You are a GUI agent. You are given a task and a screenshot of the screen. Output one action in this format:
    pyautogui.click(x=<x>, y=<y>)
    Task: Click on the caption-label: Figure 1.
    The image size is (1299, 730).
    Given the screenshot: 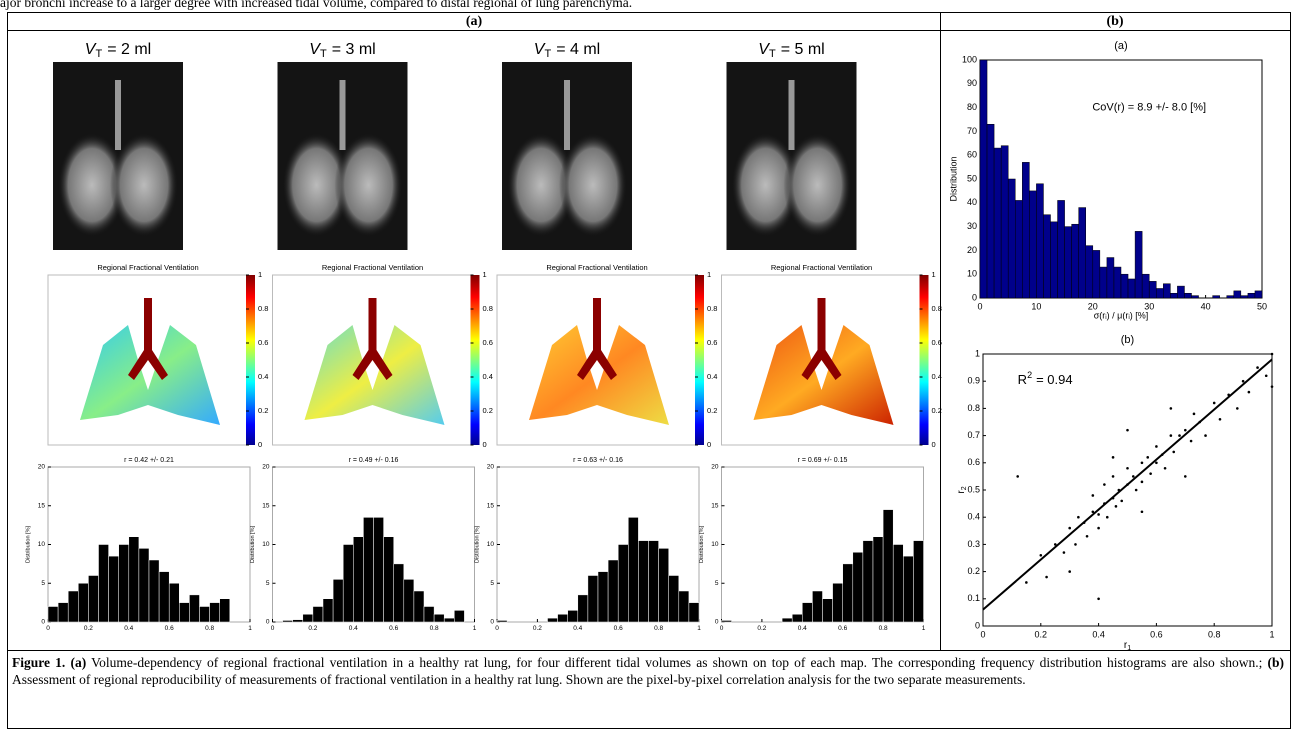 What is the action you would take?
    pyautogui.click(x=39, y=662)
    